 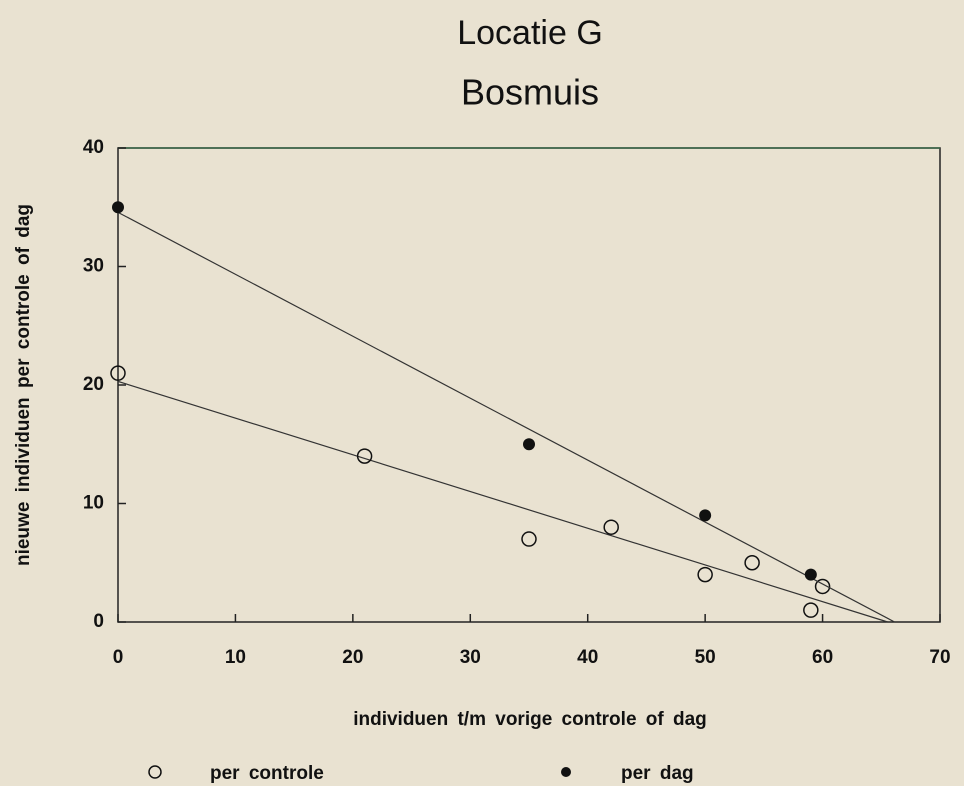 What do you see at coordinates (530, 719) in the screenshot?
I see `x-axis-label: individuen t/m vorige controle of dag` at bounding box center [530, 719].